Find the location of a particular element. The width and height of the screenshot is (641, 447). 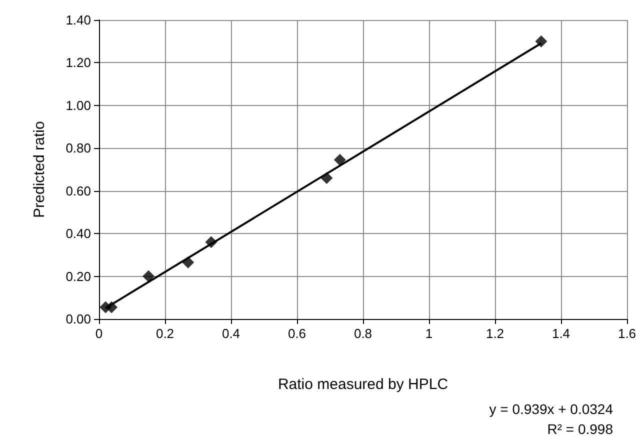

y-axis-title: Predicted ratio is located at coordinates (39, 169).